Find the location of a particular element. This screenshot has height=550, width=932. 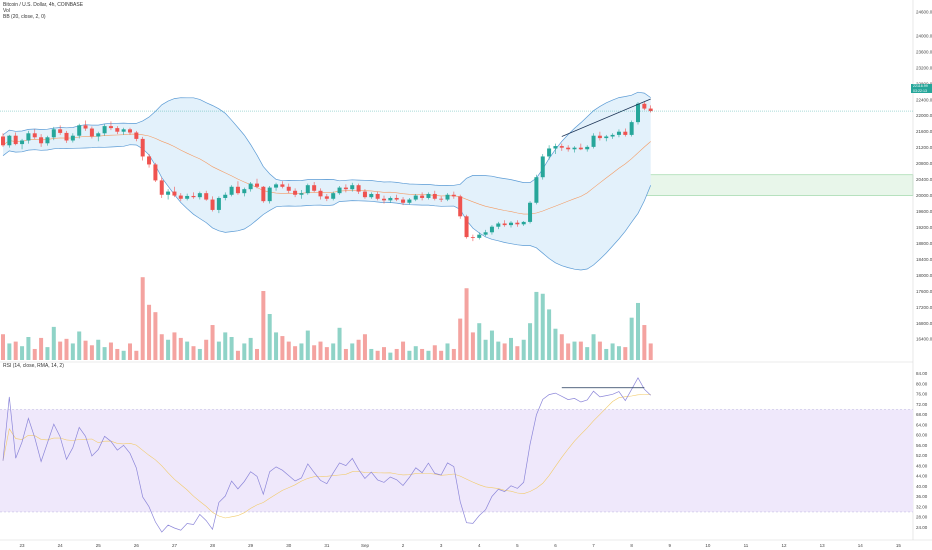

rsi-tick-label: 48.00 is located at coordinates (922, 465).